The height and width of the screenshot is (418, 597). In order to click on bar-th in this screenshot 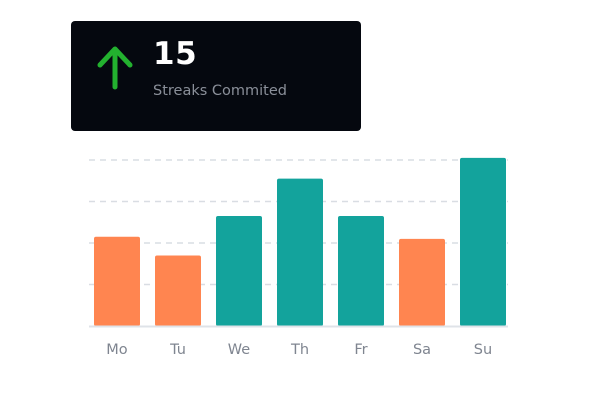, I will do `click(300, 252)`.